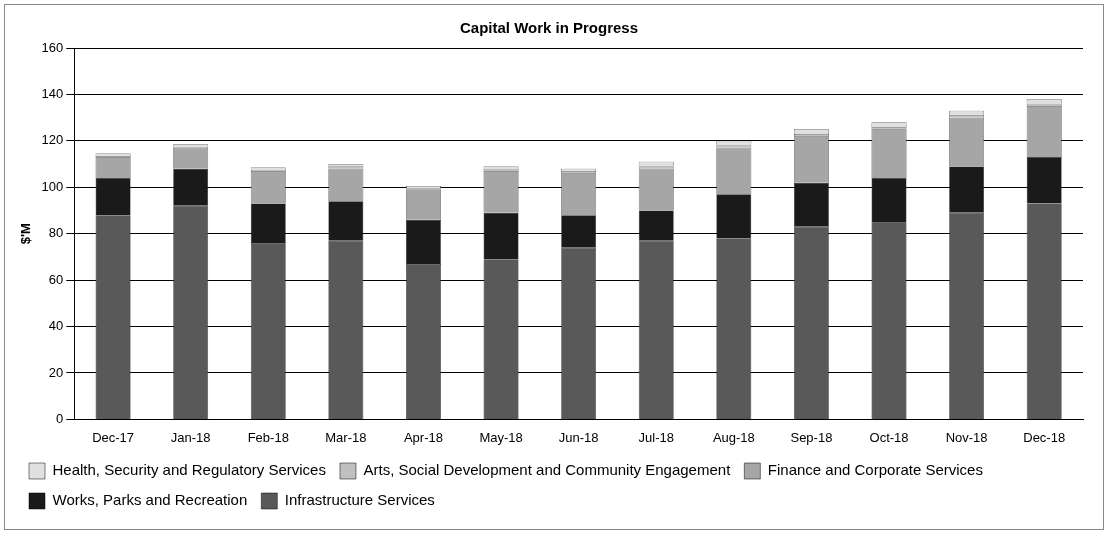  What do you see at coordinates (811, 437) in the screenshot?
I see `x-tick-label: Sep-18` at bounding box center [811, 437].